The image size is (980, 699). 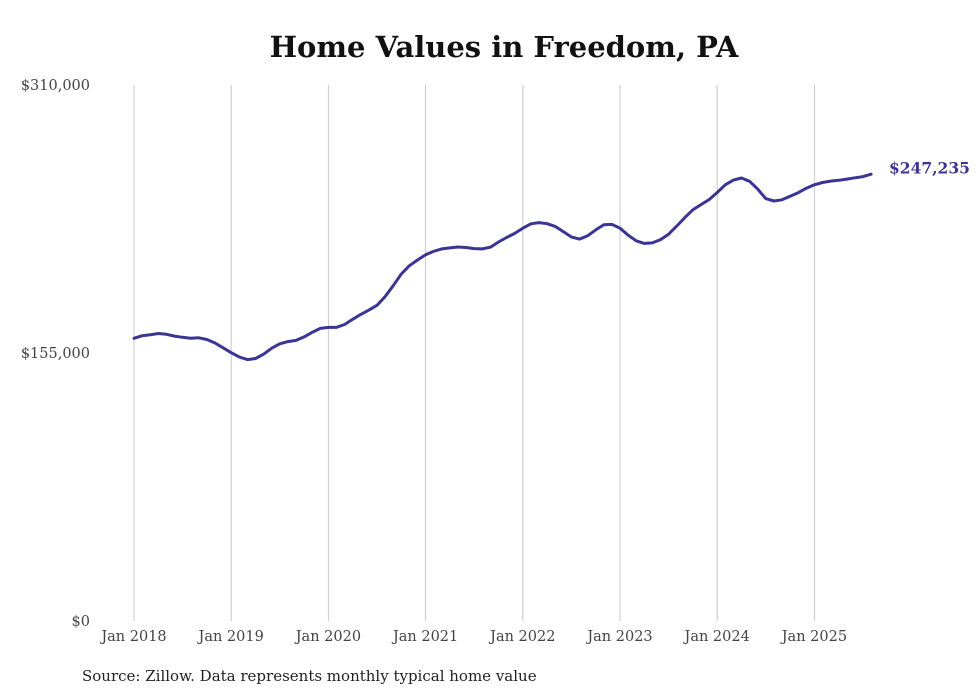 What do you see at coordinates (230, 637) in the screenshot?
I see `x-tick-label: Jan 2019` at bounding box center [230, 637].